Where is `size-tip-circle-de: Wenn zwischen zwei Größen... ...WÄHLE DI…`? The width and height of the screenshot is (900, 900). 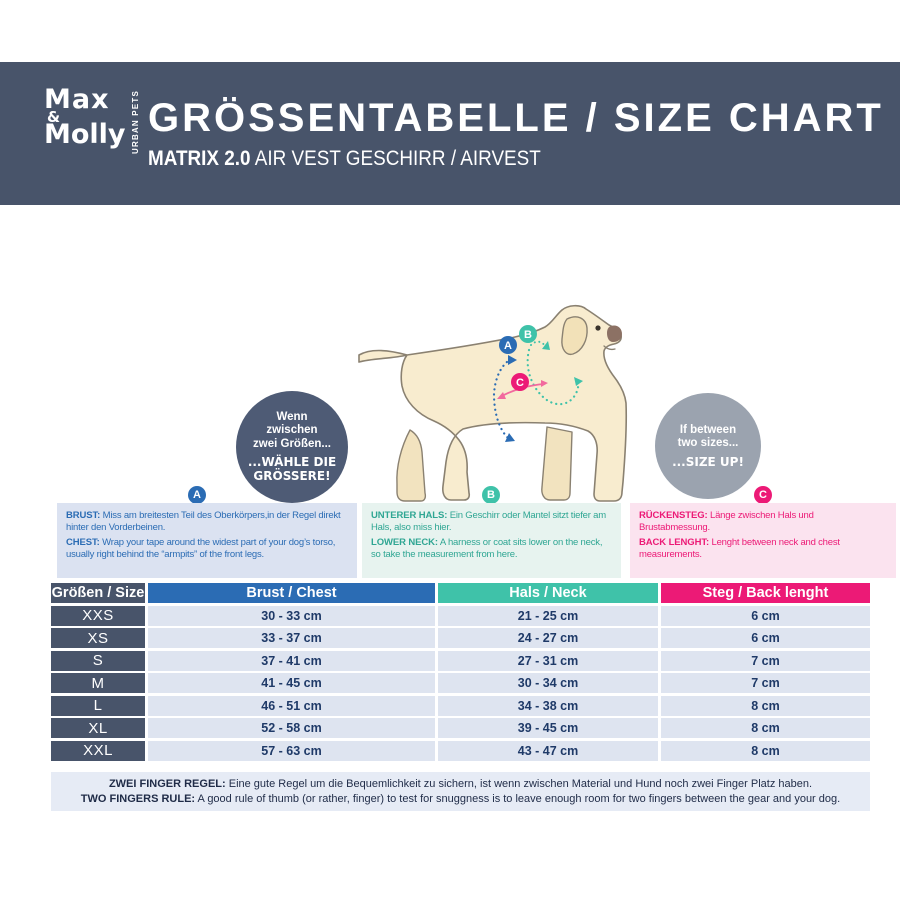
size-tip-circle-de: Wenn zwischen zwei Größen... ...WÄHLE DI… is located at coordinates (292, 447).